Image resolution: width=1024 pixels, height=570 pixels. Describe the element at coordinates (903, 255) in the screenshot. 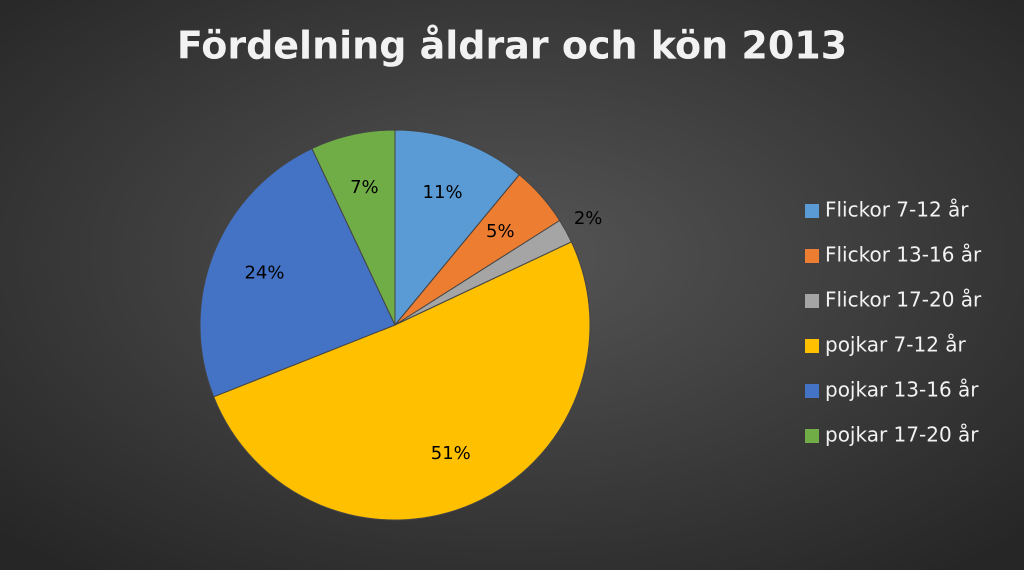

I see `legend-label: Flickor 13-16 år` at that location.